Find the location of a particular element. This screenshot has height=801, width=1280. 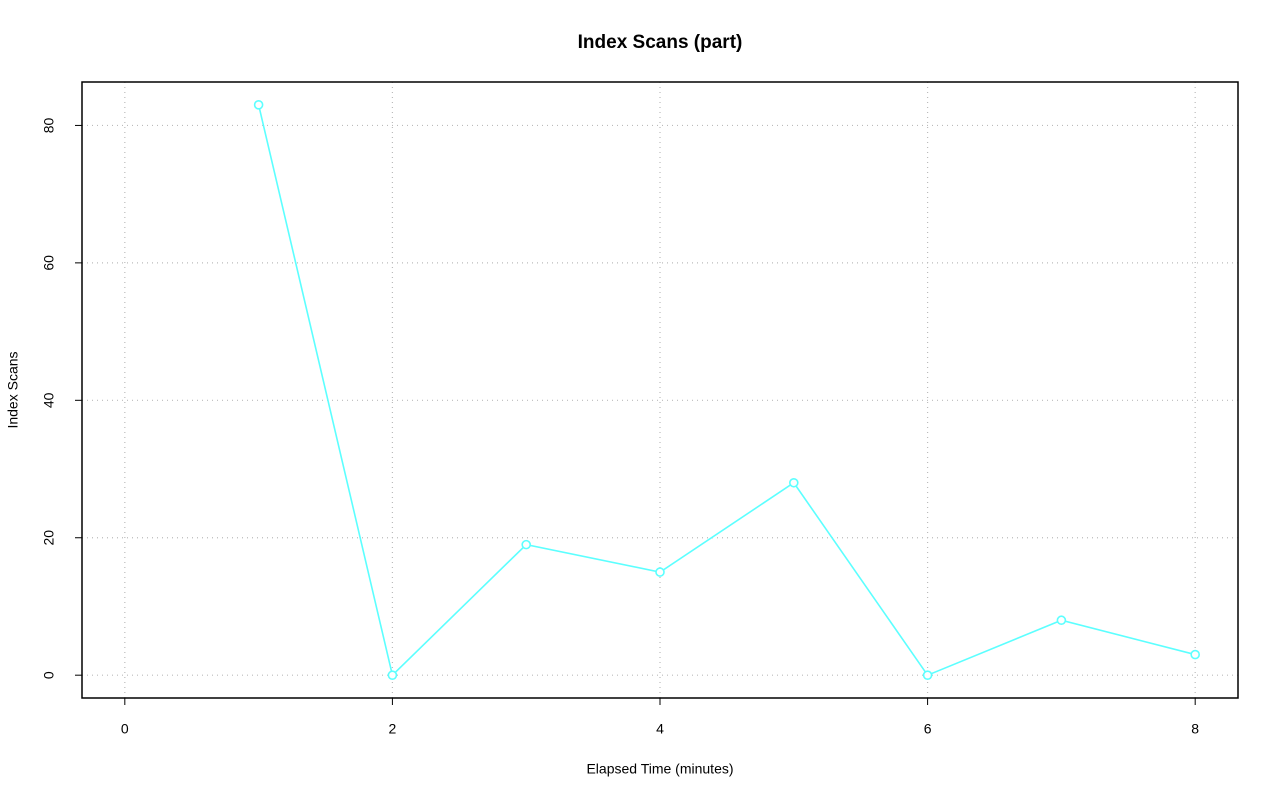

y-tick-label: 20 is located at coordinates (49, 538).